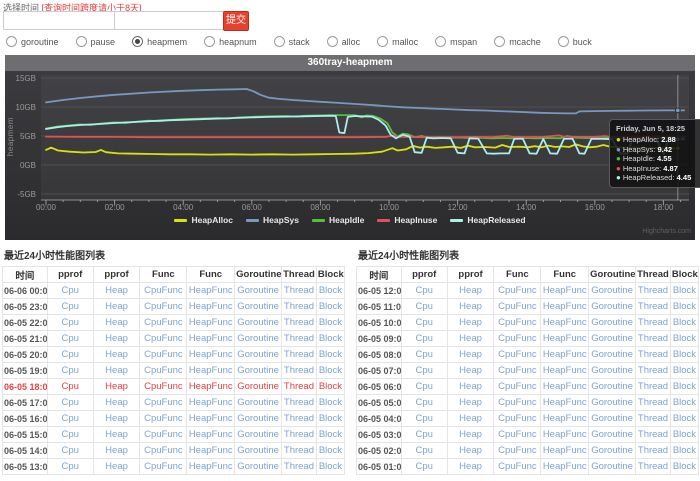 The width and height of the screenshot is (700, 481). Describe the element at coordinates (488, 220) in the screenshot. I see `legend-item-HeapReleased: HeapReleased` at that location.